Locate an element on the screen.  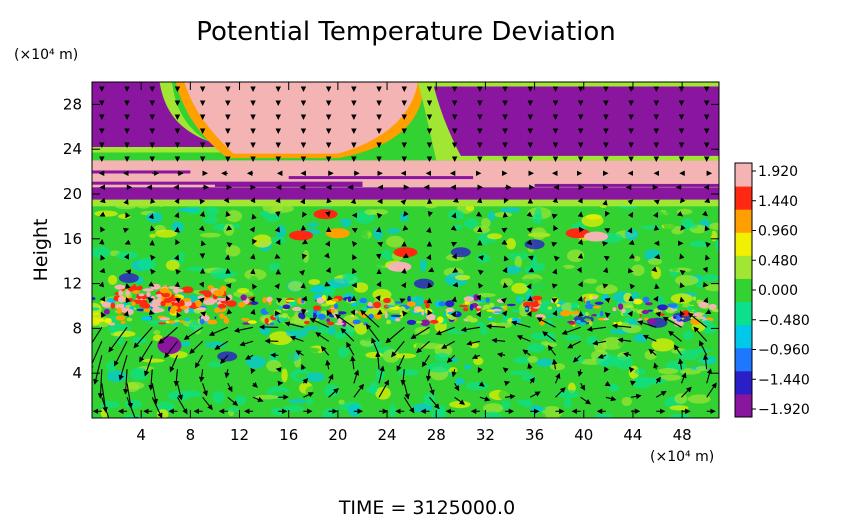
colorbar-segment is located at coordinates (743, 267).